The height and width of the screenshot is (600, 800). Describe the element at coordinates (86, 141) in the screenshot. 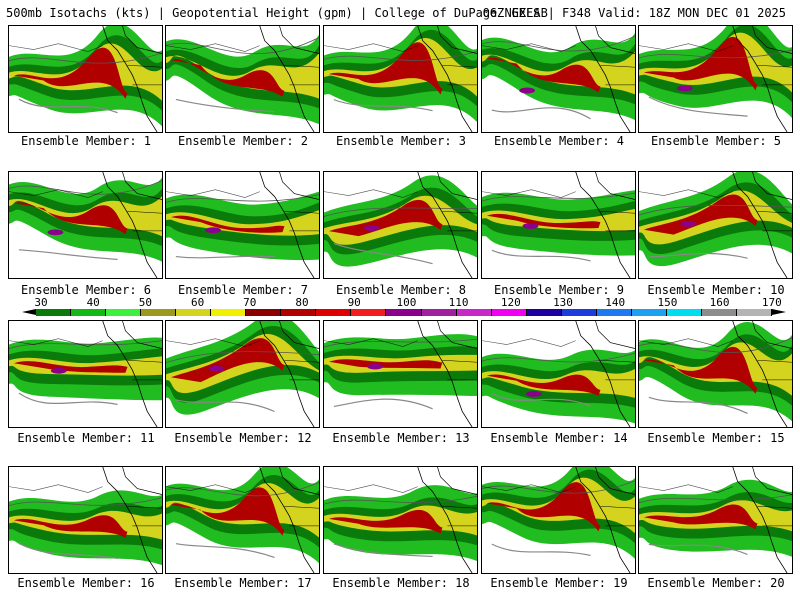

I see `ensemble-member-label: Ensemble Member: 1` at that location.